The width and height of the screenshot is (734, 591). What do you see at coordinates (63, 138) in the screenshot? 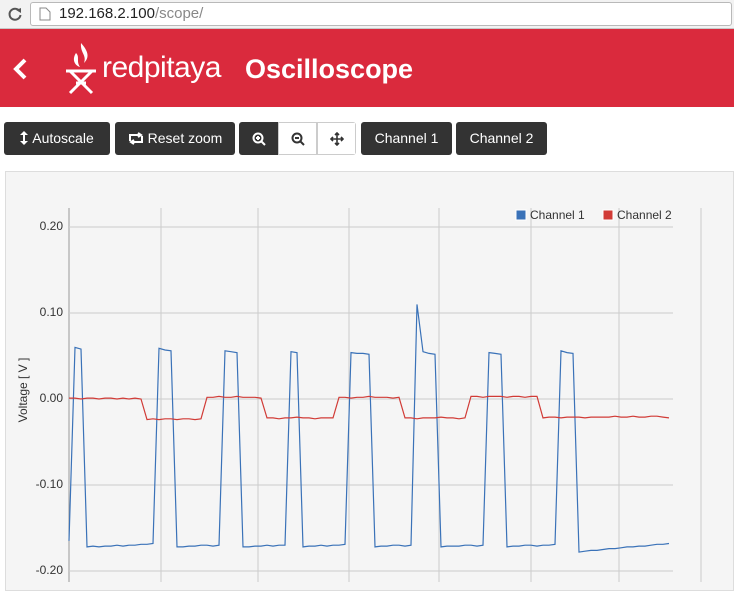
I see `button-label: Autoscale` at bounding box center [63, 138].